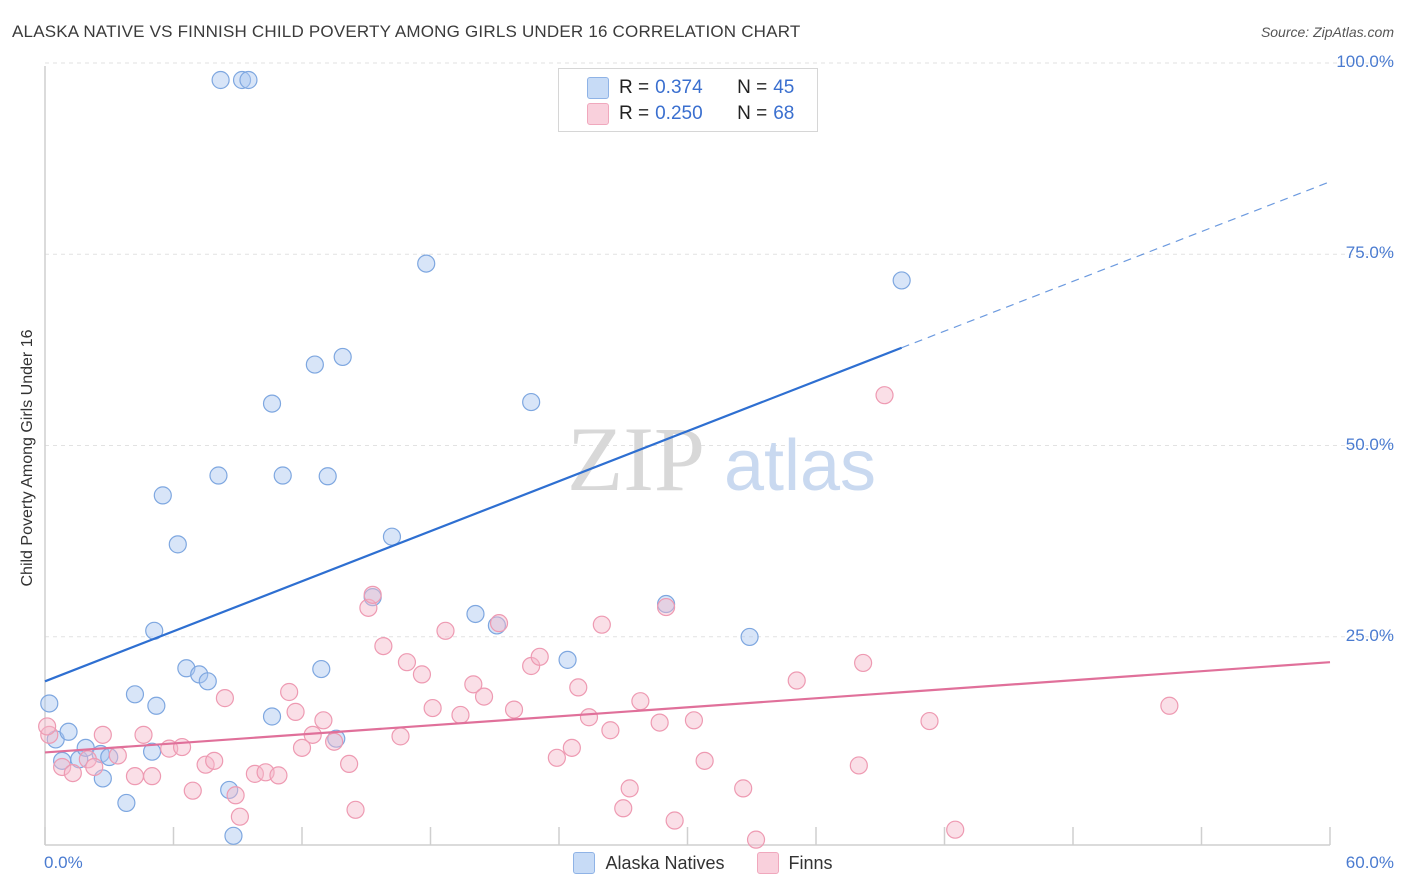 The image size is (1406, 892). I want to click on legend-item-alaska-natives: Alaska Natives, so click(649, 863).